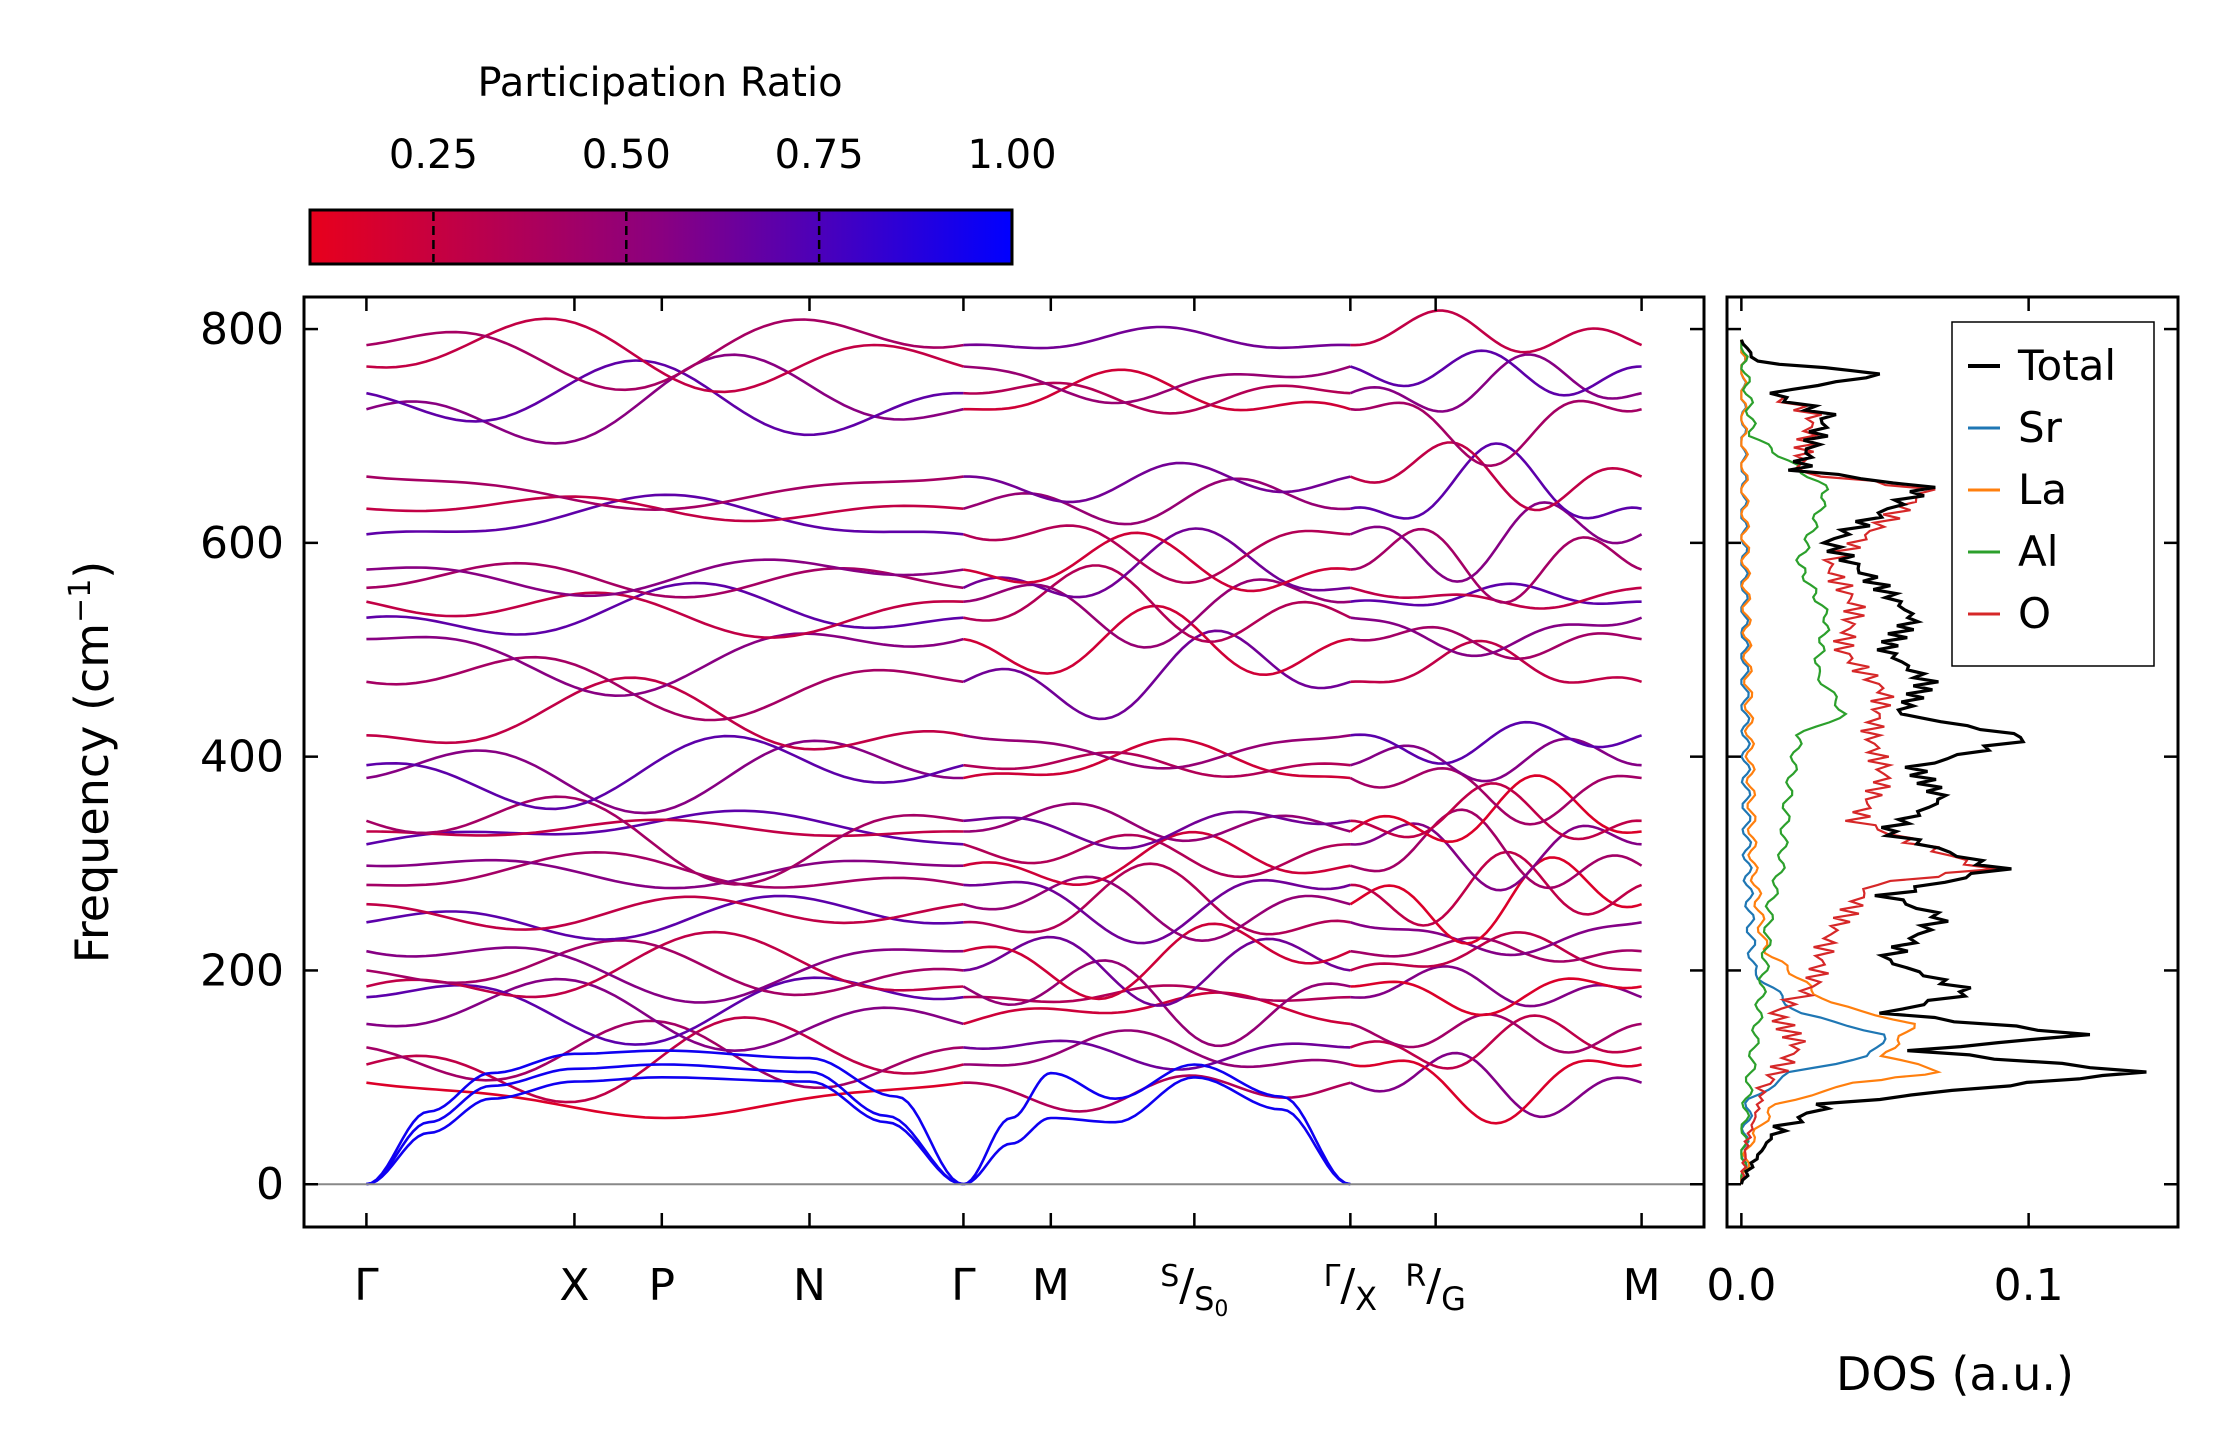 The image size is (2222, 1455). I want to click on legend-label: Total, so click(2066, 365).